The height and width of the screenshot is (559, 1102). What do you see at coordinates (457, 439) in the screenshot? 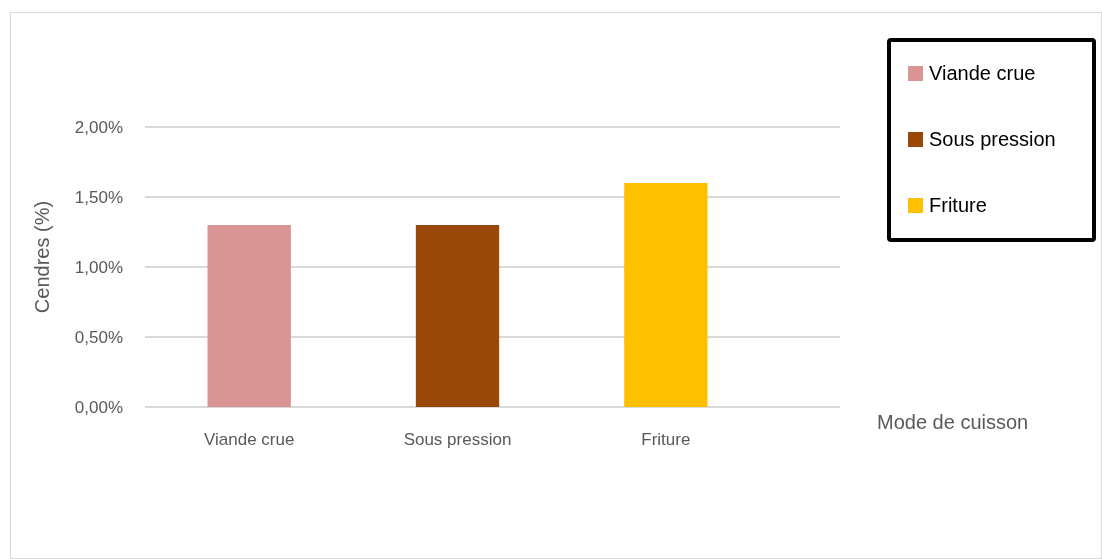
I see `x-tick-label: Sous pression` at bounding box center [457, 439].